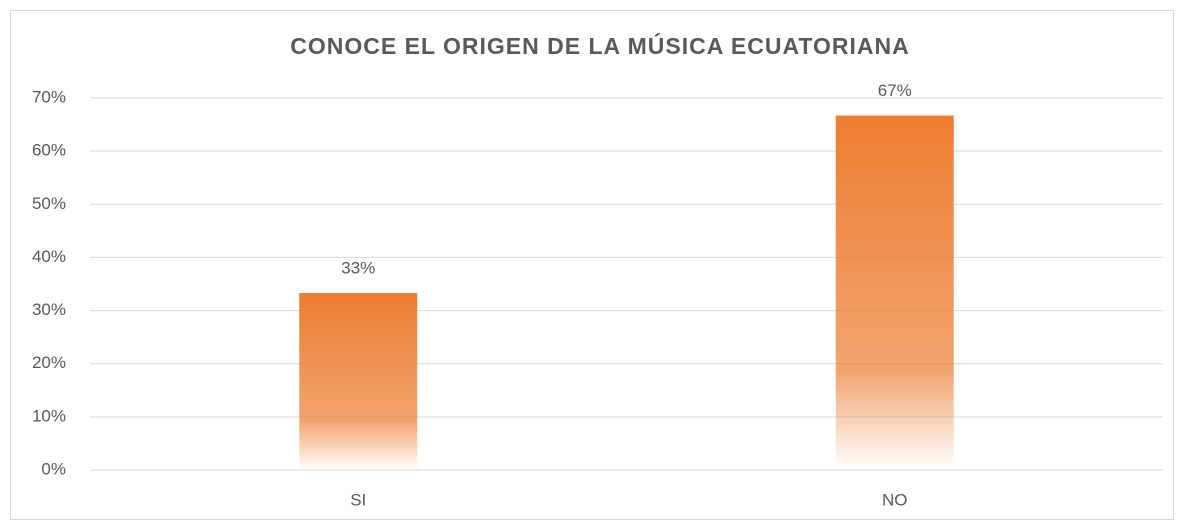  What do you see at coordinates (49, 203) in the screenshot?
I see `y-tick-label: 50%` at bounding box center [49, 203].